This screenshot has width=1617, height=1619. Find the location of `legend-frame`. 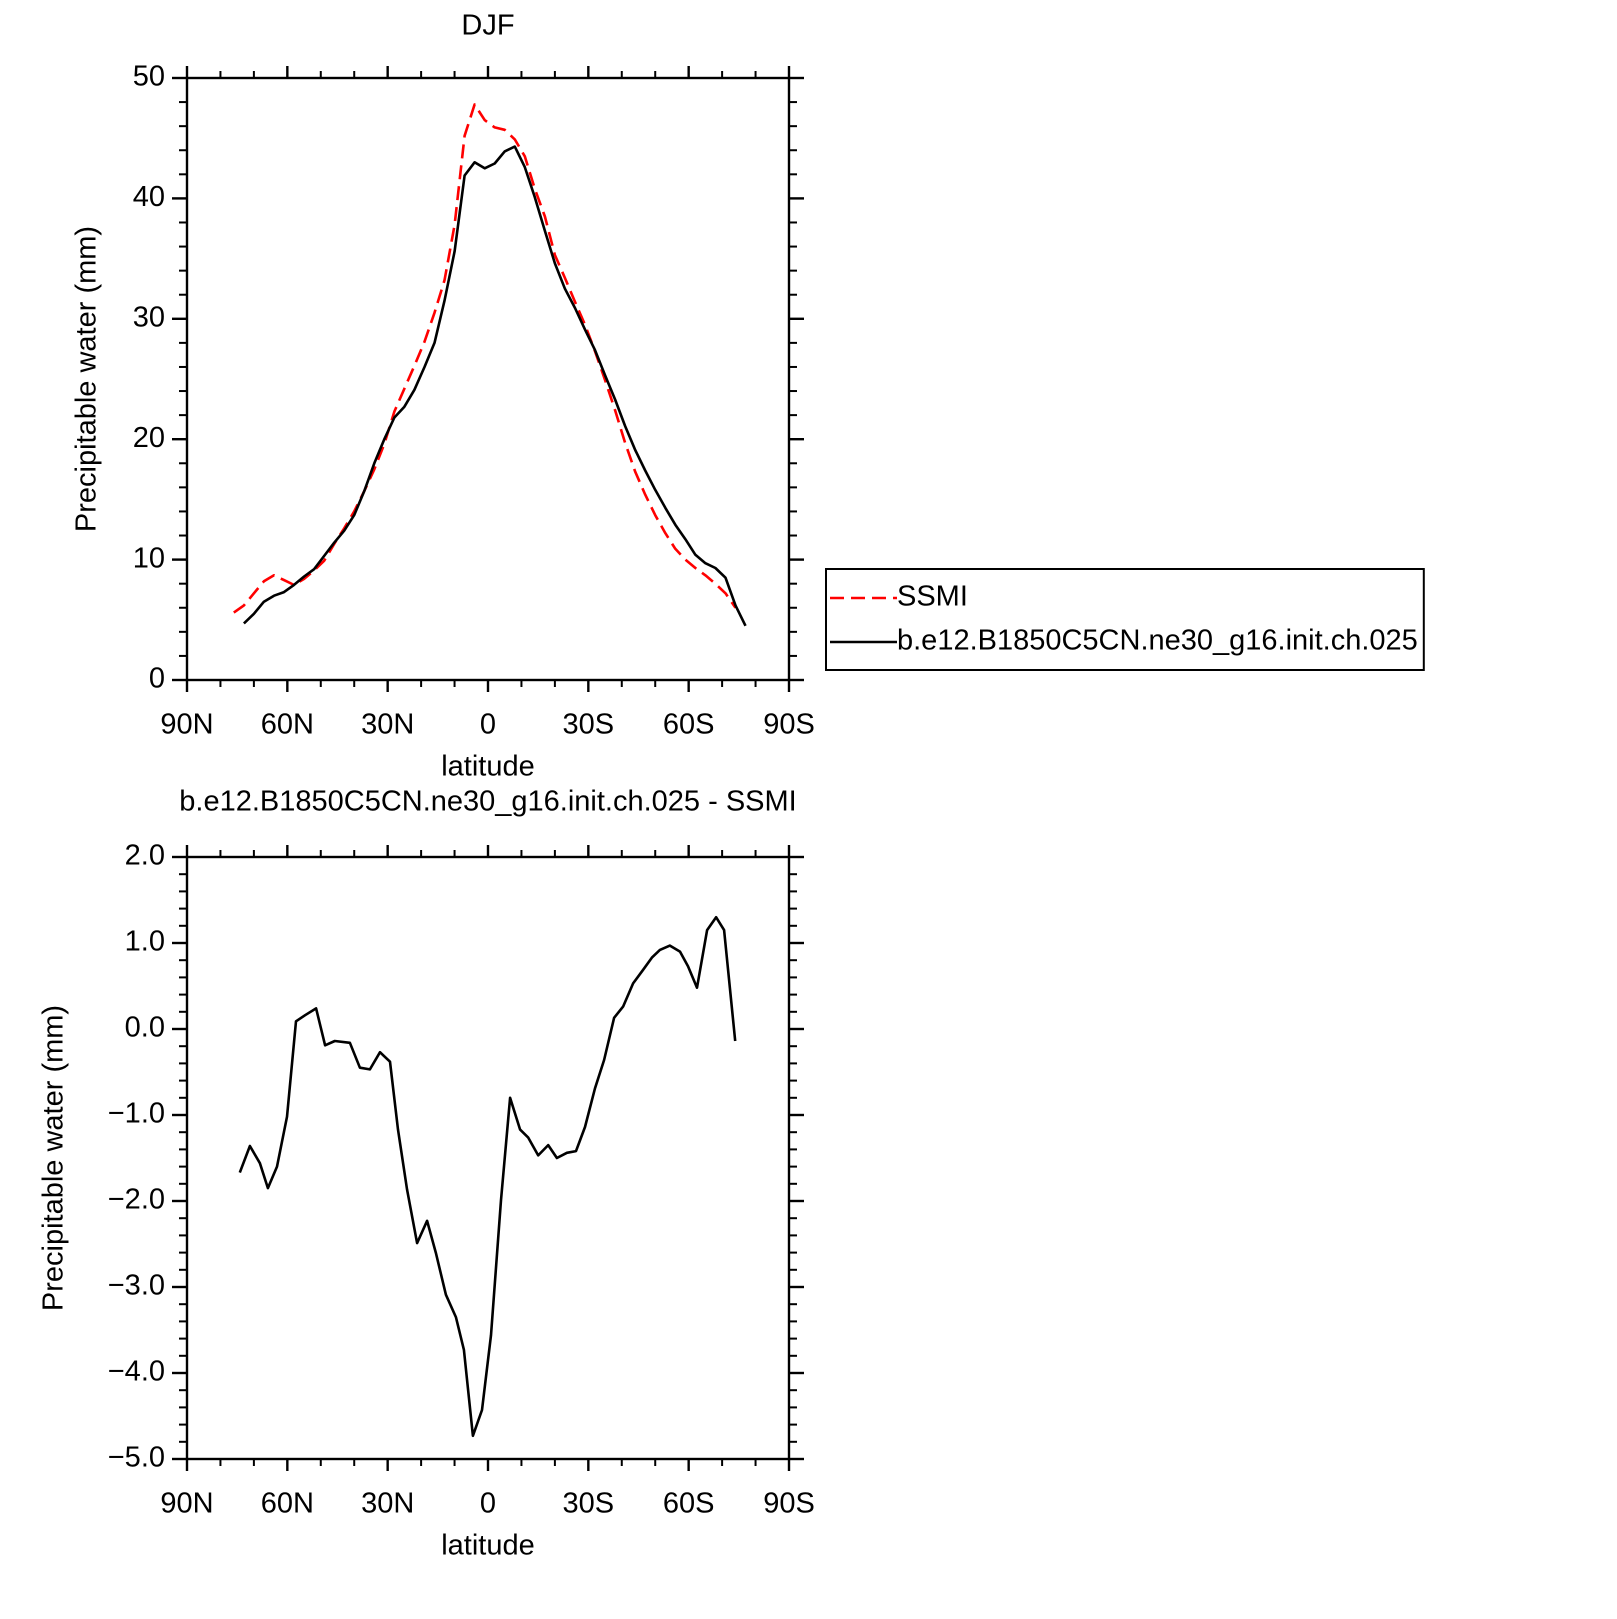

legend-frame is located at coordinates (1125, 619).